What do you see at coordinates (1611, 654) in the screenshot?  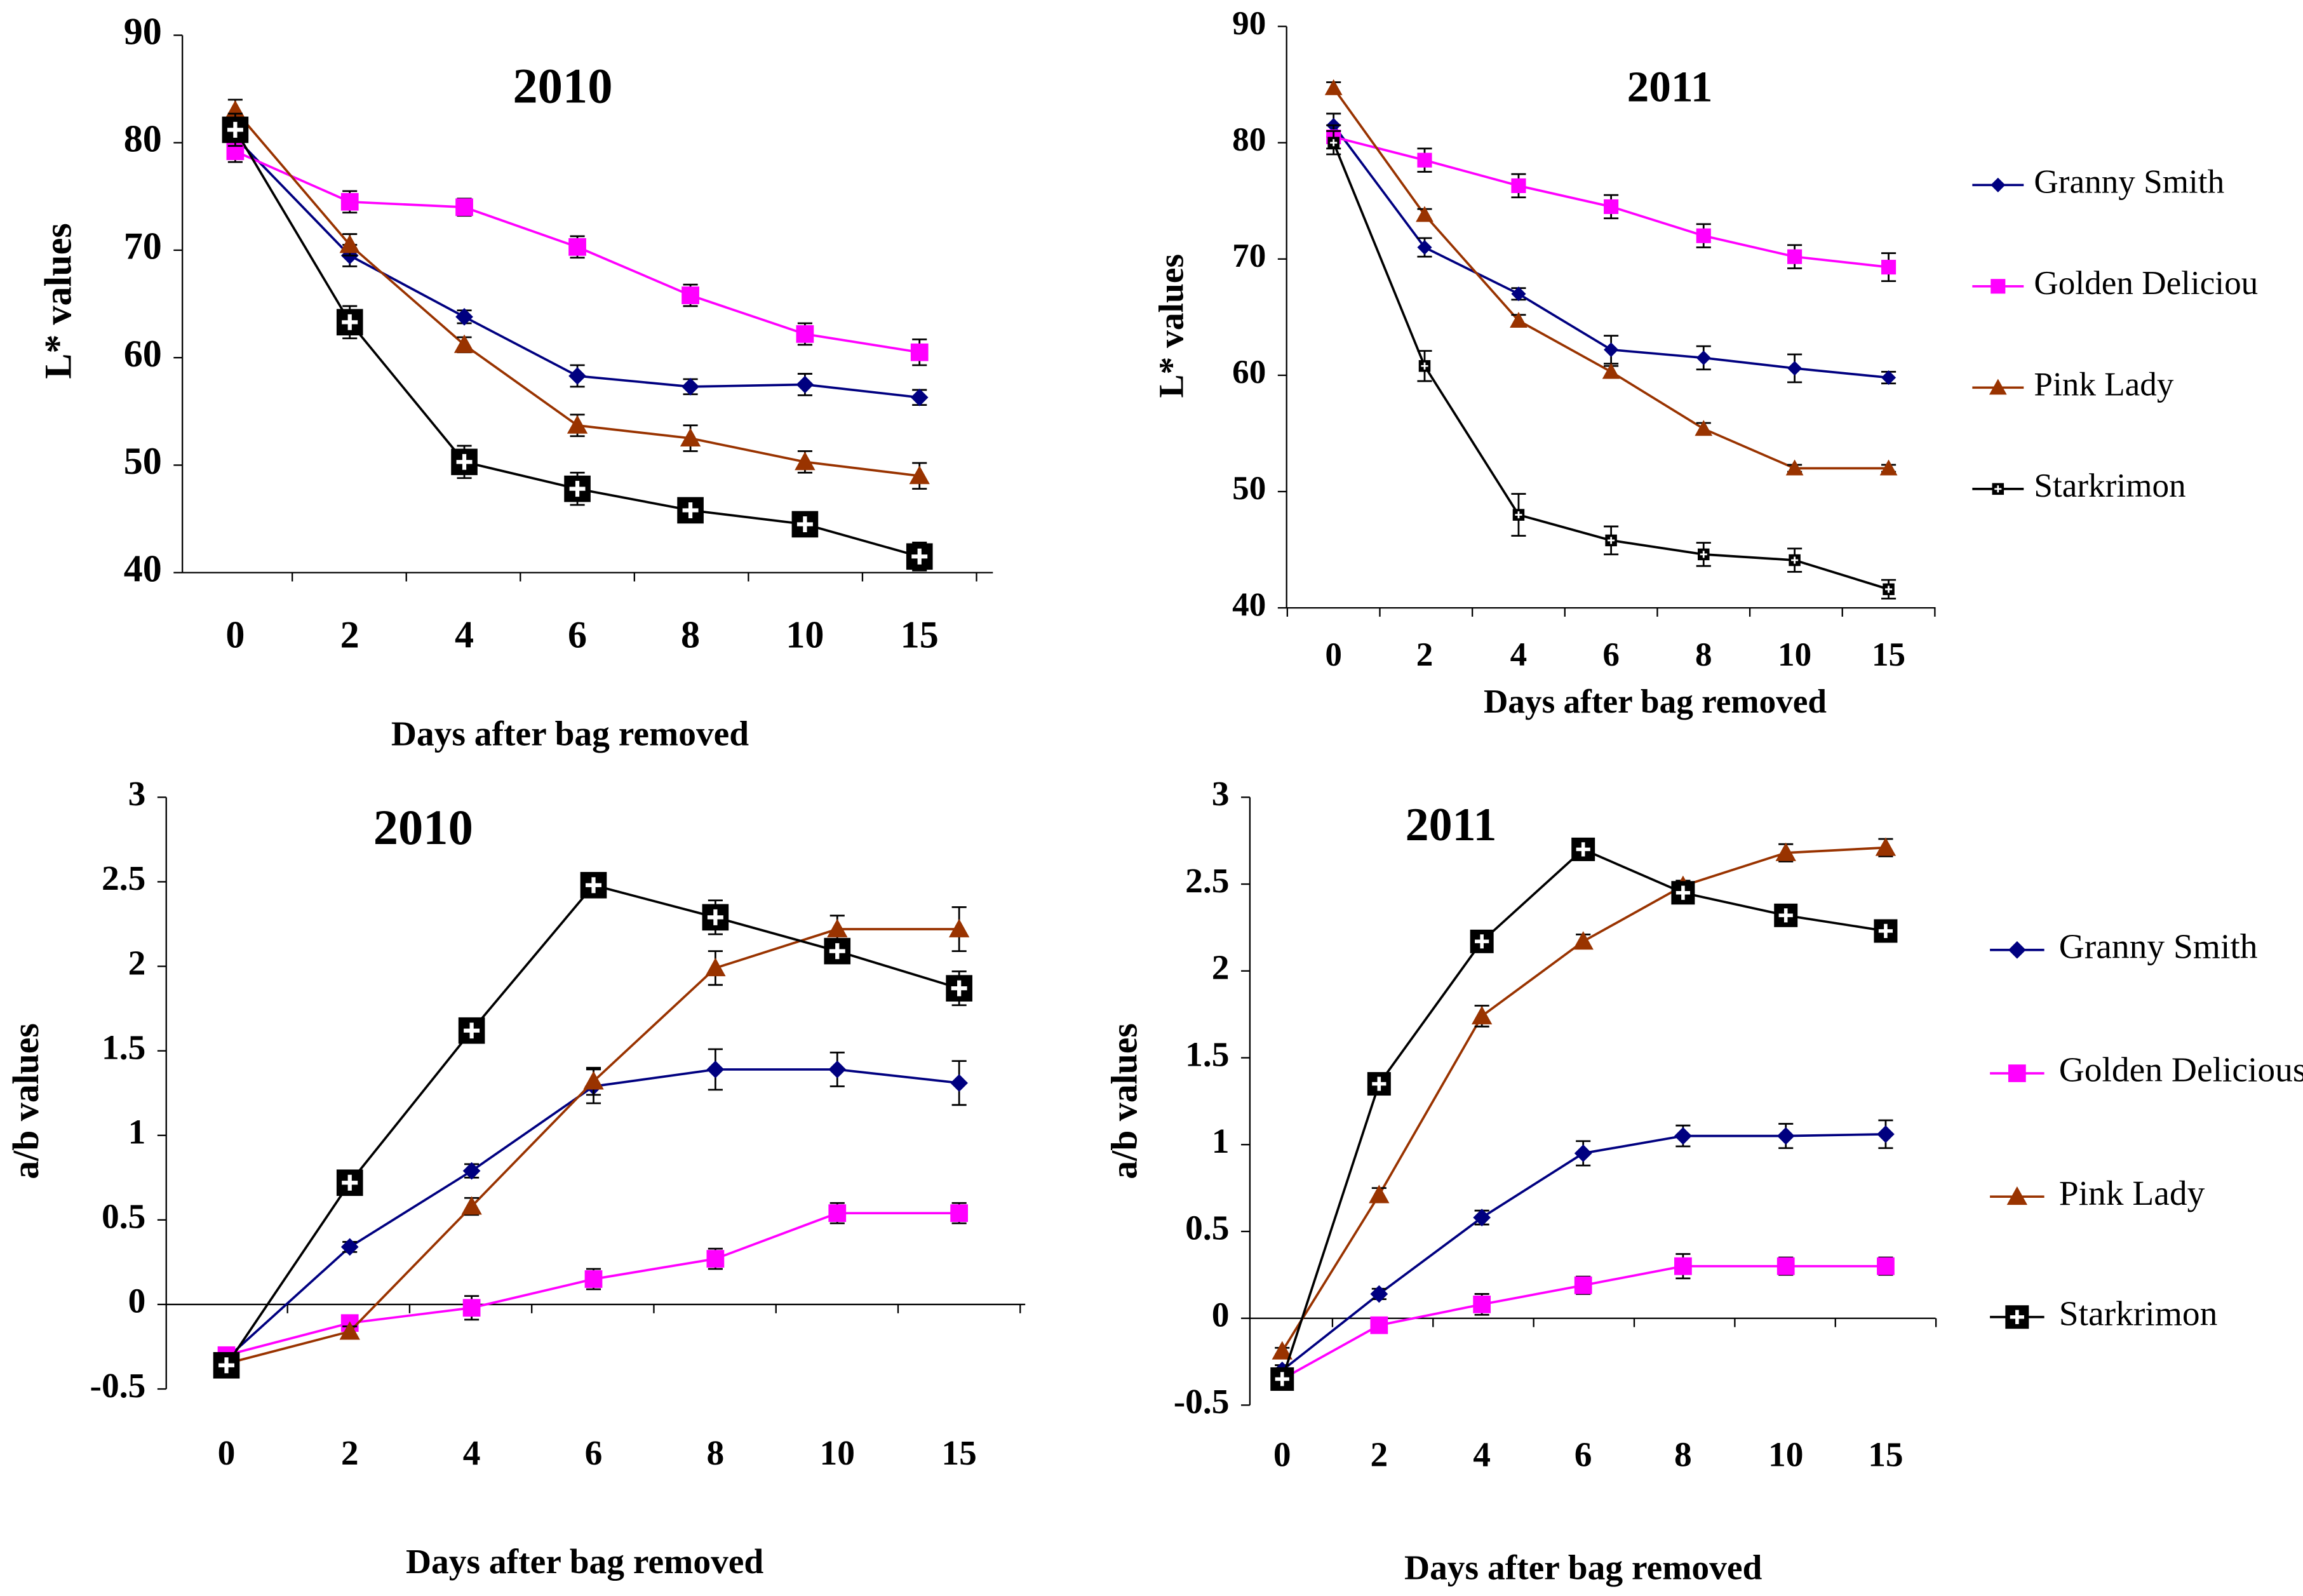 I see `x-tick-label: 6` at bounding box center [1611, 654].